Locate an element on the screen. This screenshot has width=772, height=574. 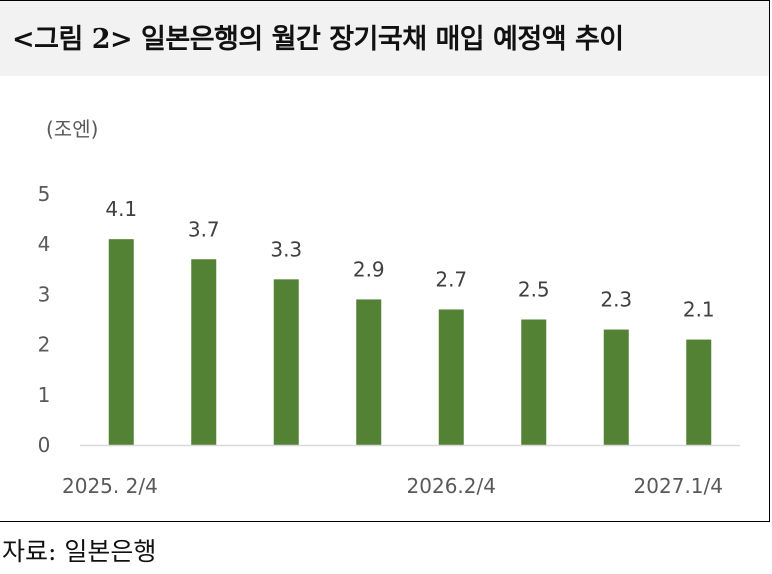
y-tick-label: 5 is located at coordinates (44, 194).